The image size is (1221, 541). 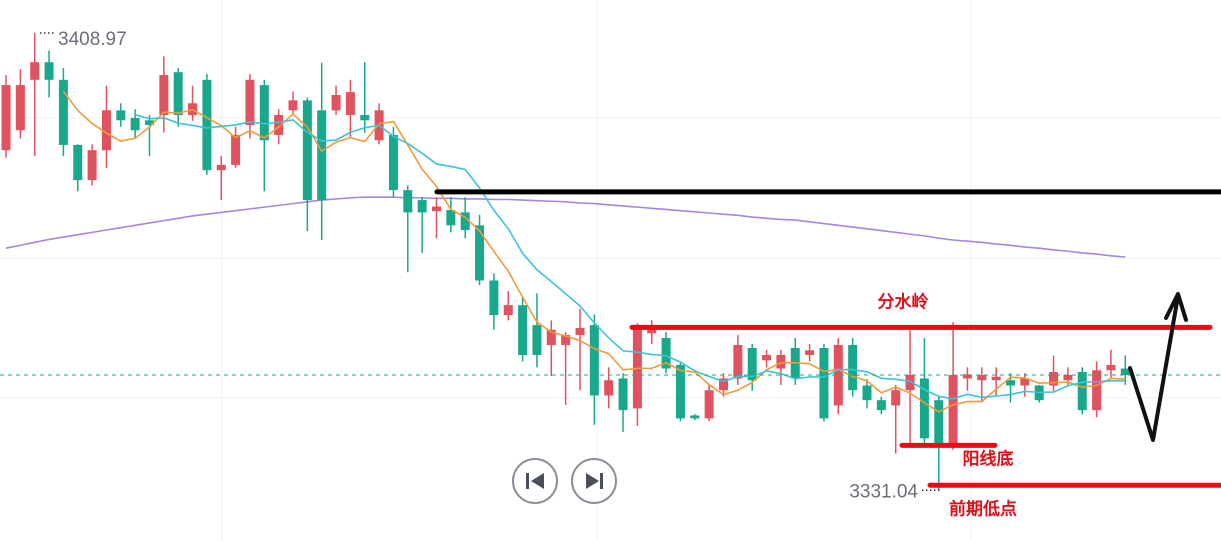 What do you see at coordinates (988, 458) in the screenshot?
I see `annotation-label: 阳线底` at bounding box center [988, 458].